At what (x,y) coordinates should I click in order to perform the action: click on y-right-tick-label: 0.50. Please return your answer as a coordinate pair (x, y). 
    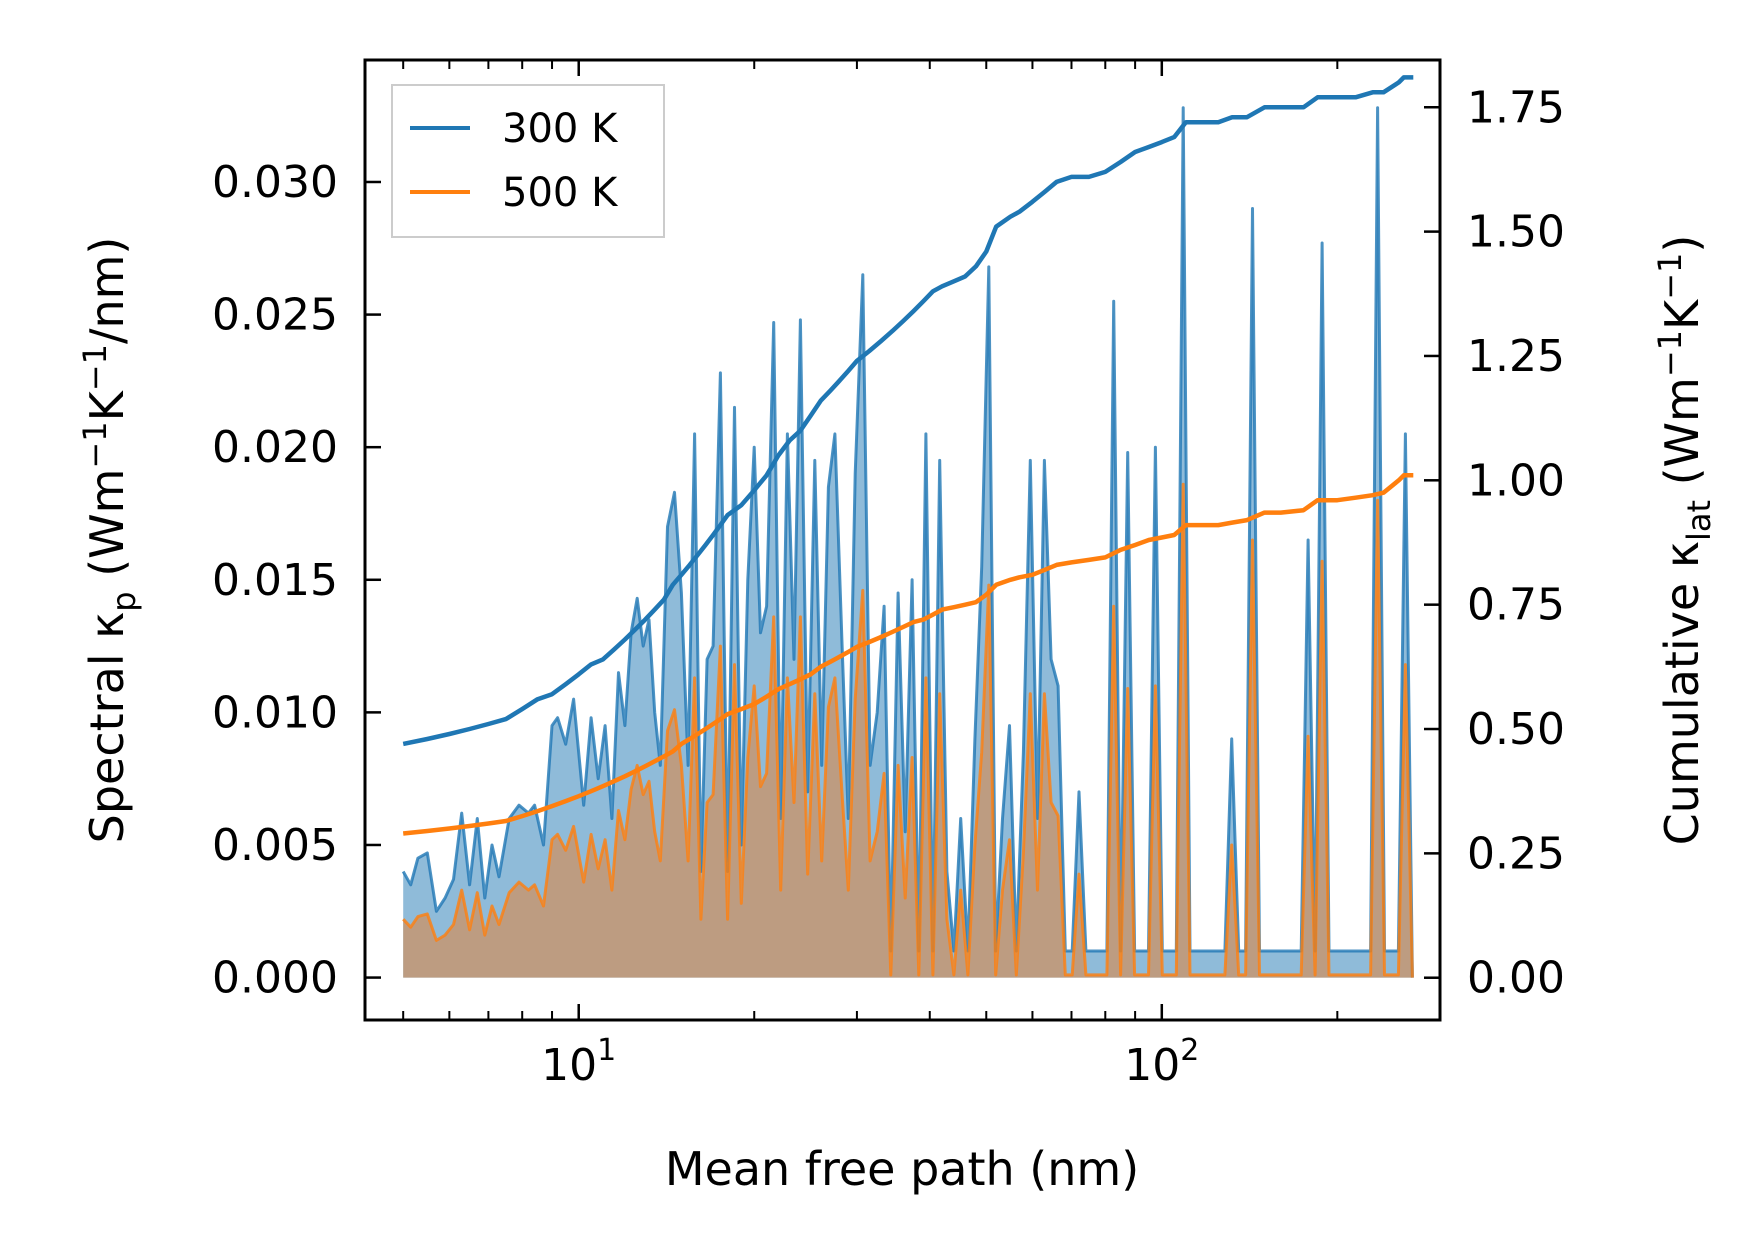
    Looking at the image, I should click on (1516, 729).